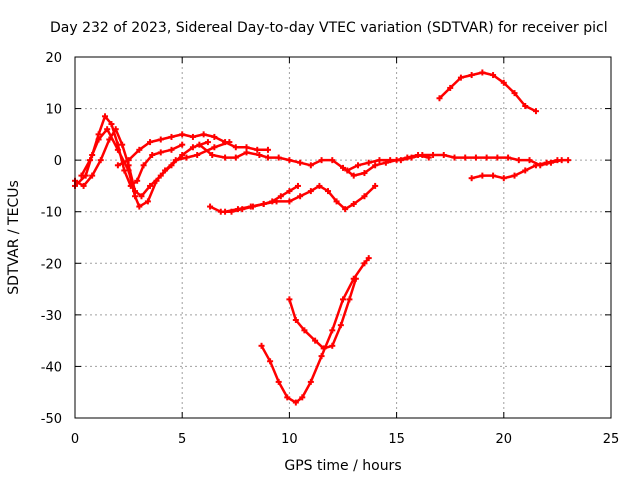  Describe the element at coordinates (51, 419) in the screenshot. I see `y-tick-label: -50` at that location.